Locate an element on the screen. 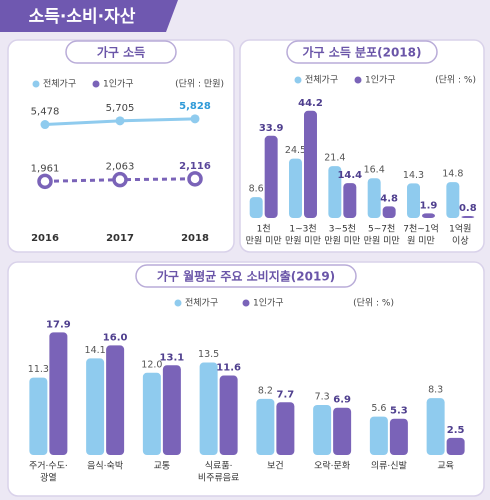  value-label: 1,961 is located at coordinates (45, 168).